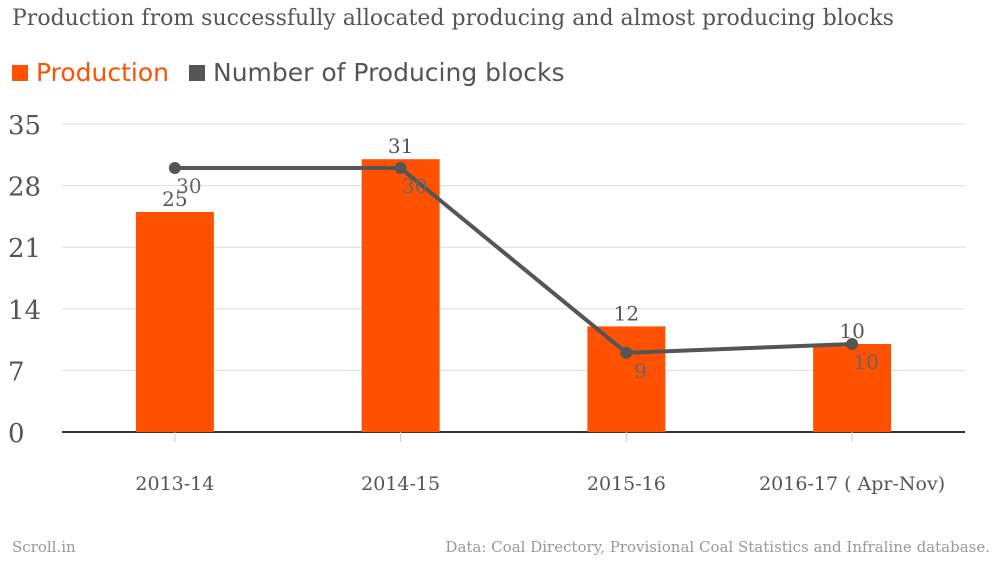 The width and height of the screenshot is (1000, 561). What do you see at coordinates (640, 371) in the screenshot?
I see `line-value-label: 9` at bounding box center [640, 371].